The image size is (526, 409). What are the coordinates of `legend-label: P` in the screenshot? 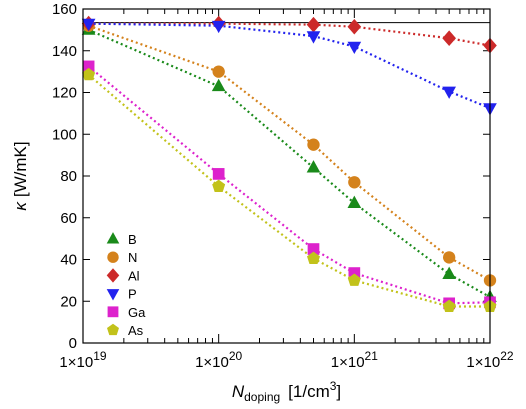 It's located at (132, 294).